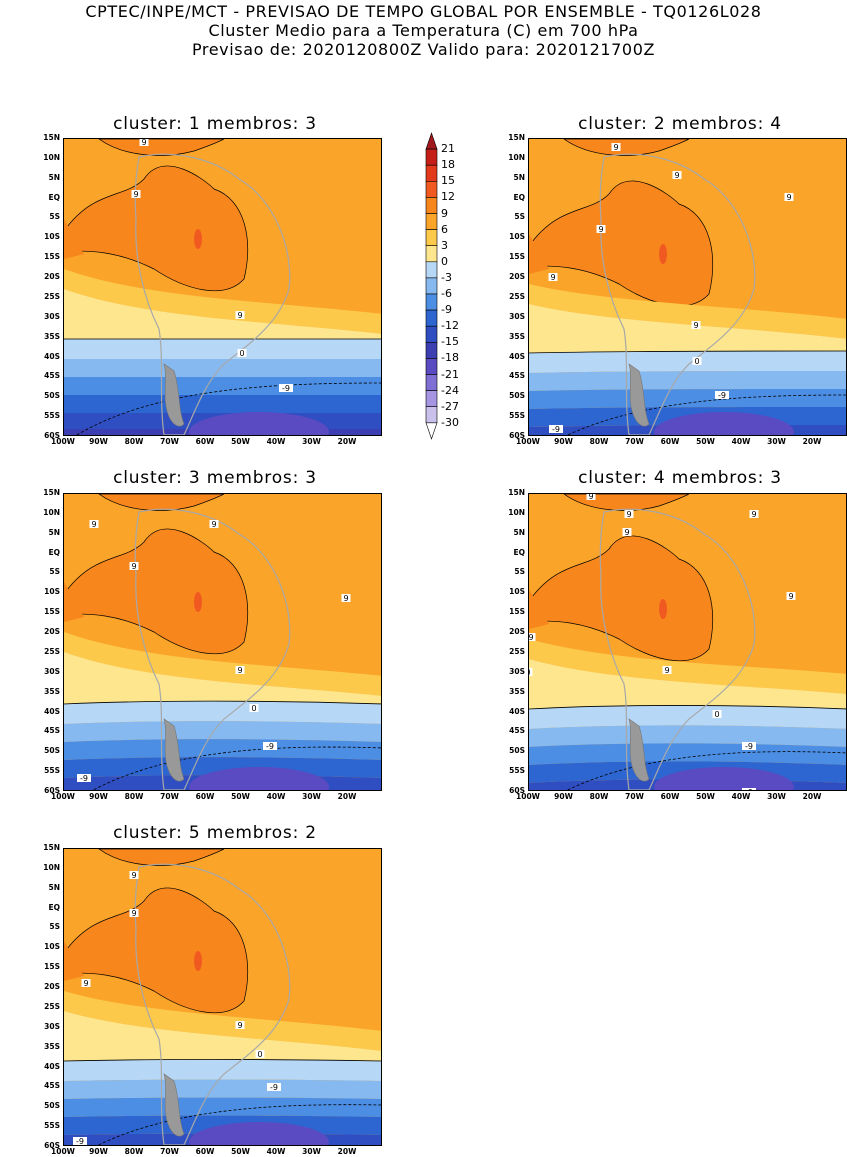 The height and width of the screenshot is (1157, 847). I want to click on panel-2-title: cluster: 2 membros: 4, so click(680, 124).